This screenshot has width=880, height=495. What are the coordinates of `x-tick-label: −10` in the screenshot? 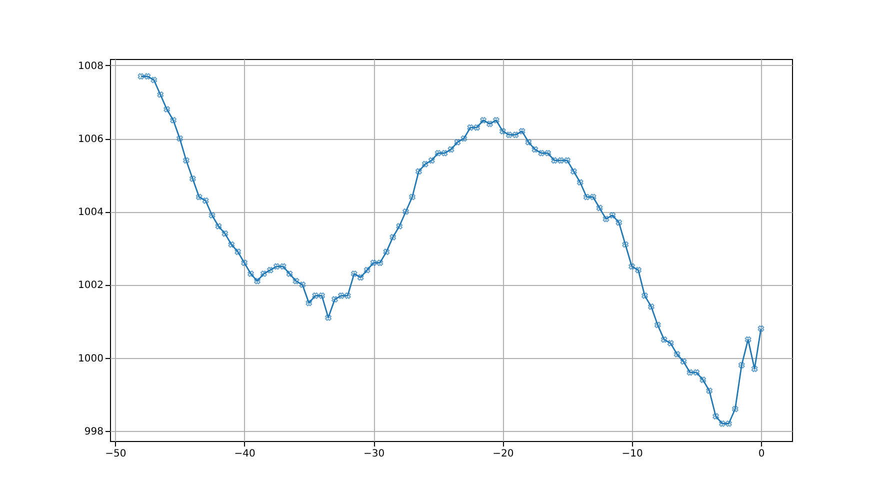 It's located at (632, 454).